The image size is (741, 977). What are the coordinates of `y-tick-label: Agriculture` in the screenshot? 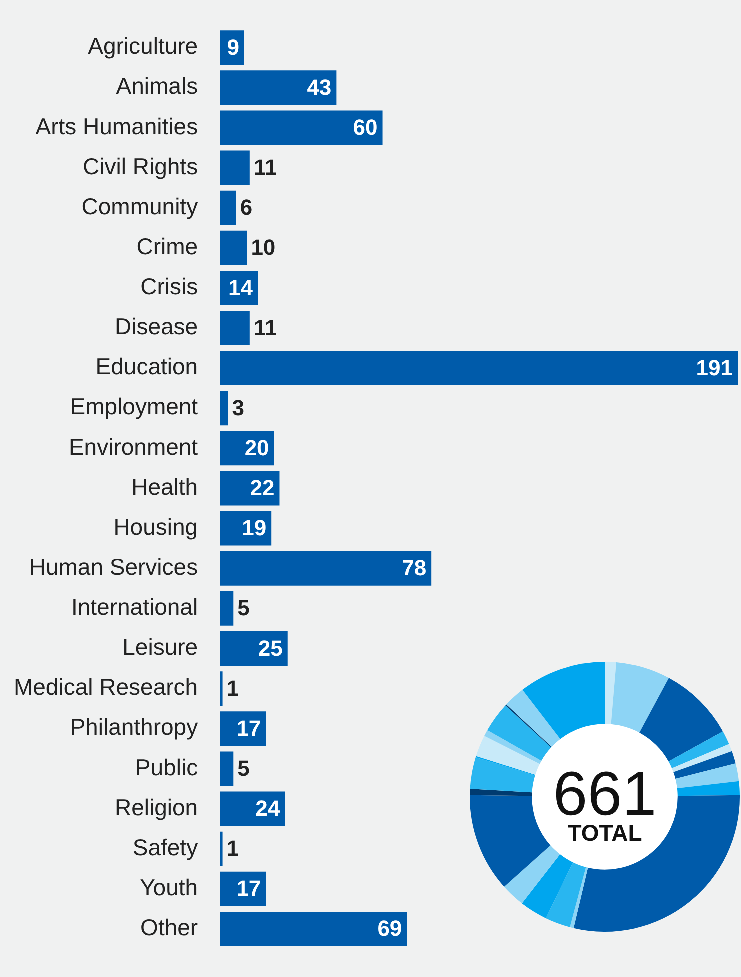 It's located at (143, 46).